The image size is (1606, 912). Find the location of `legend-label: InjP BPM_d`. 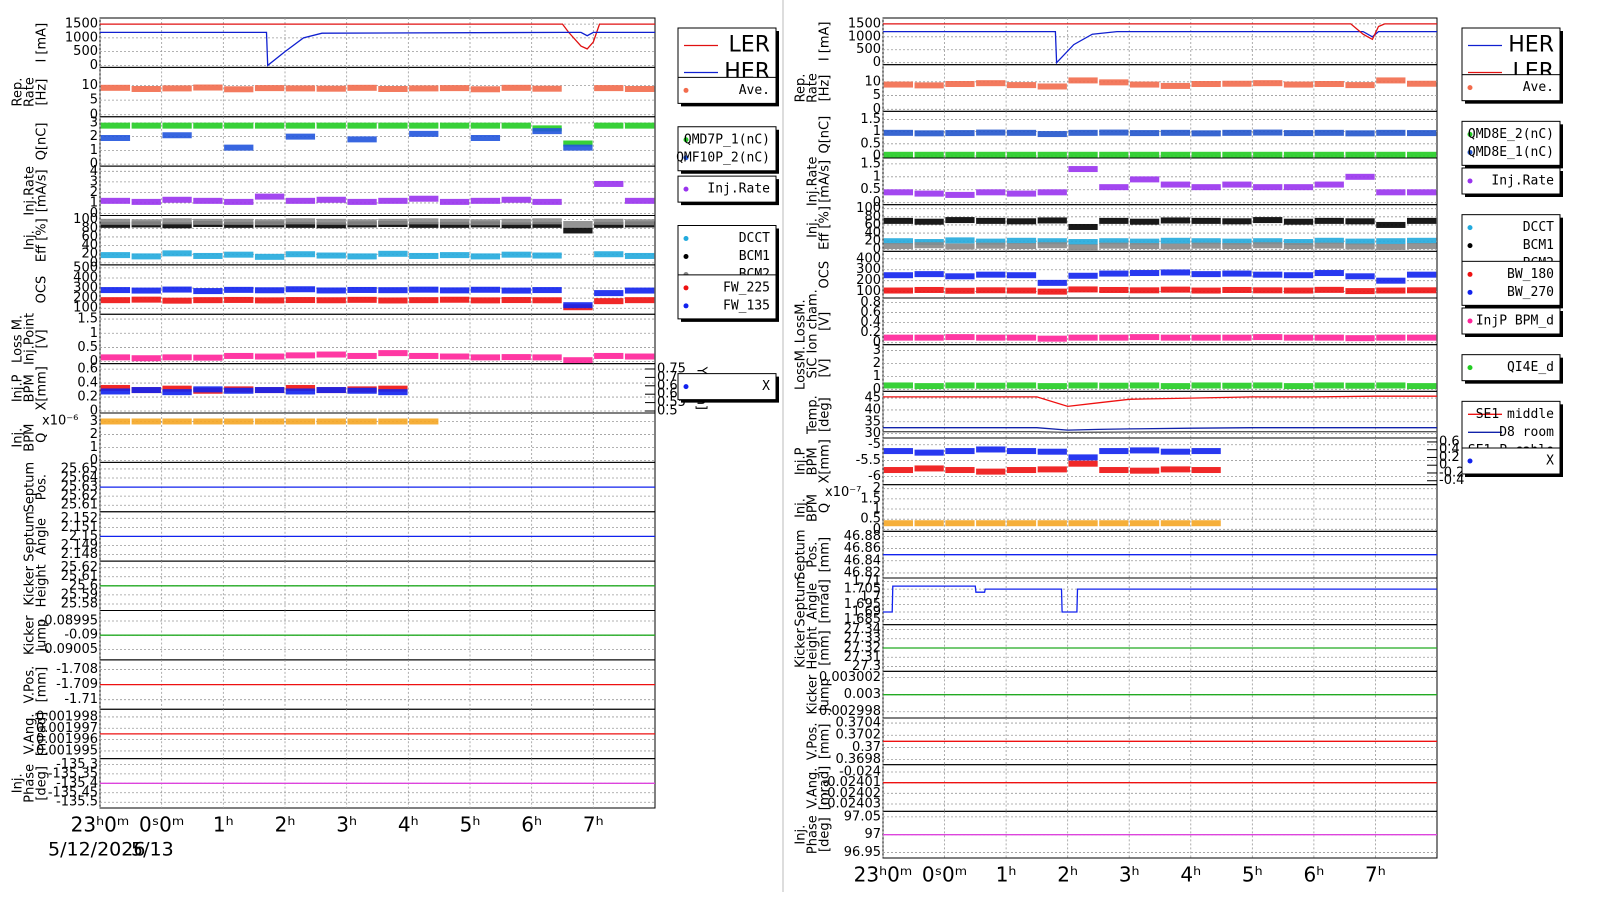

legend-label: InjP BPM_d is located at coordinates (1515, 321).